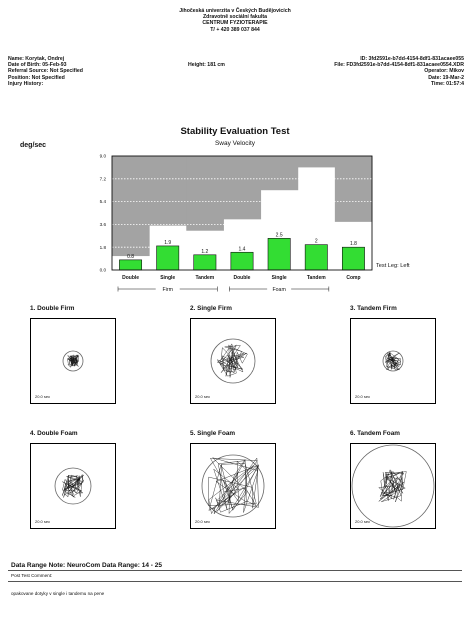 The image size is (470, 622). What do you see at coordinates (279, 235) in the screenshot?
I see `bar-value-label: 2.5` at bounding box center [279, 235].